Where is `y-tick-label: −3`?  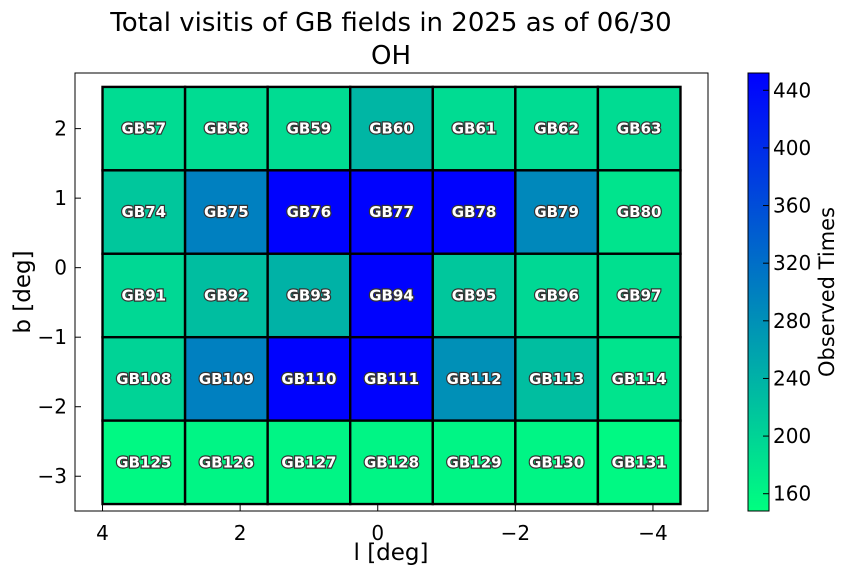 y-tick-label: −3 is located at coordinates (52, 476).